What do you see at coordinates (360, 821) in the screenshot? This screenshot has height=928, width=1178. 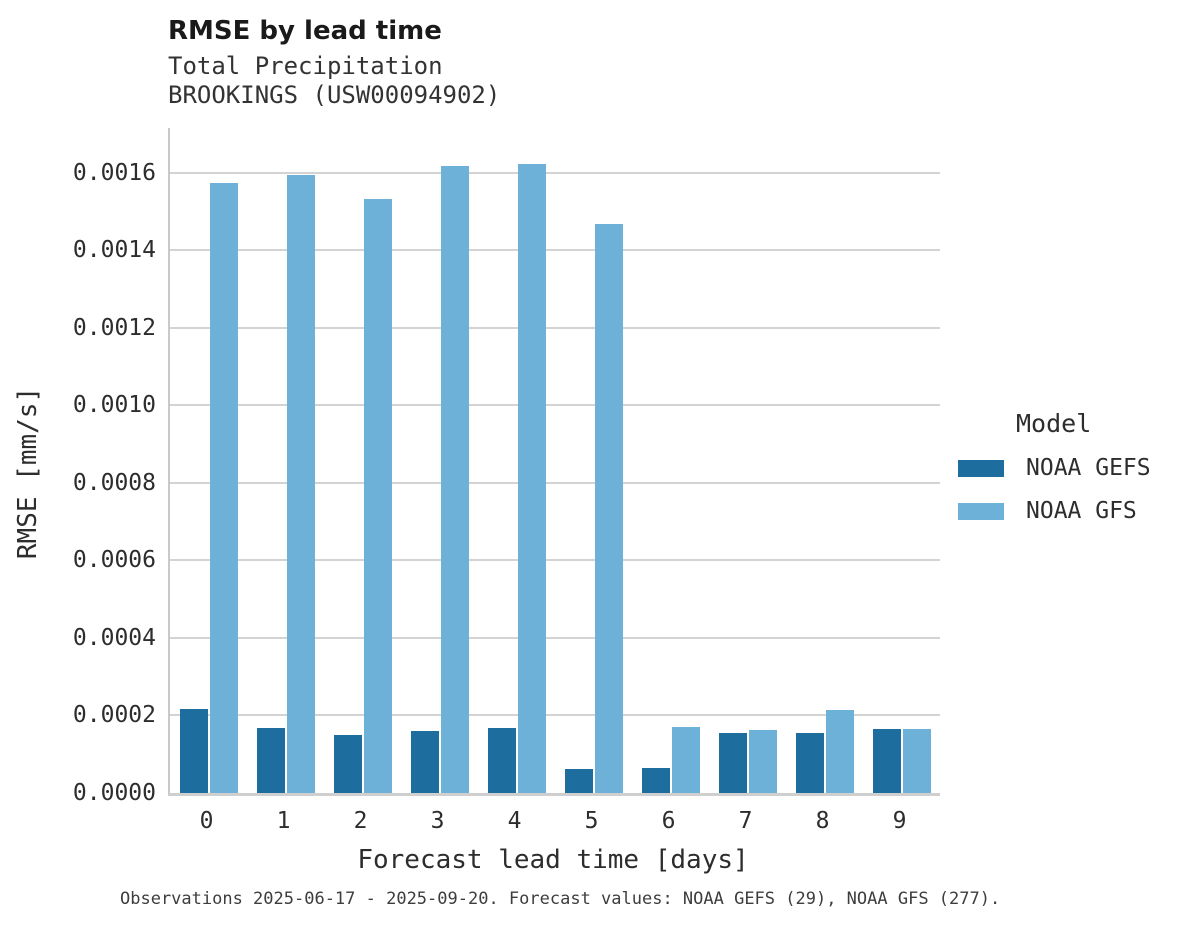 I see `x-tick-label-2: 2` at bounding box center [360, 821].